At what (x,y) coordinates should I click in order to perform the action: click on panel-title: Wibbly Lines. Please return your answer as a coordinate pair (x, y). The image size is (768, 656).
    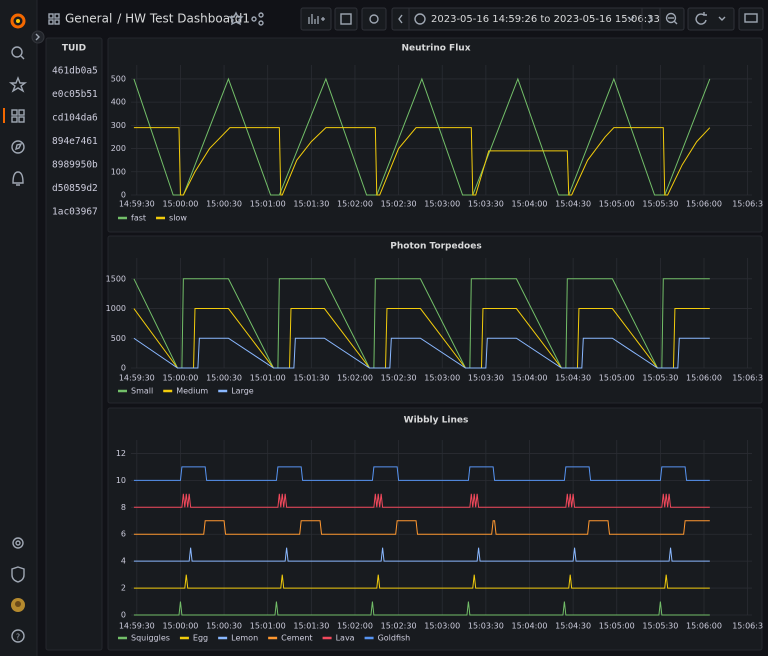
    Looking at the image, I should click on (436, 421).